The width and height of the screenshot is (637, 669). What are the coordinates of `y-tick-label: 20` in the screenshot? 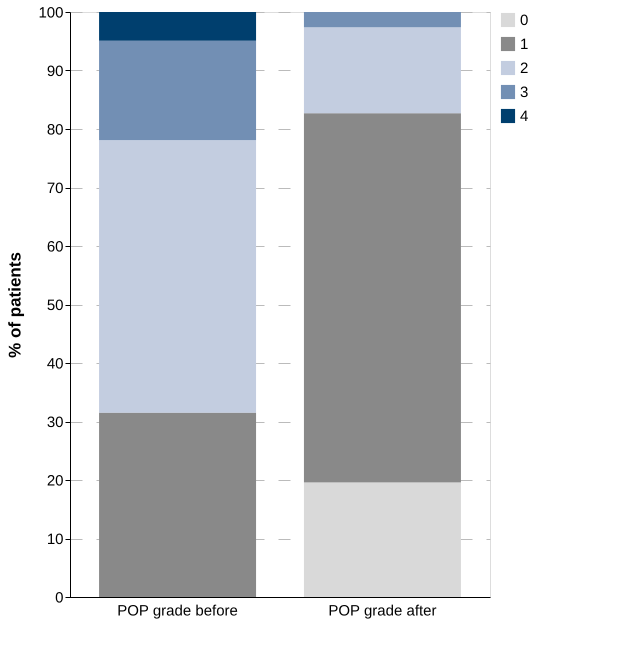 It's located at (55, 481).